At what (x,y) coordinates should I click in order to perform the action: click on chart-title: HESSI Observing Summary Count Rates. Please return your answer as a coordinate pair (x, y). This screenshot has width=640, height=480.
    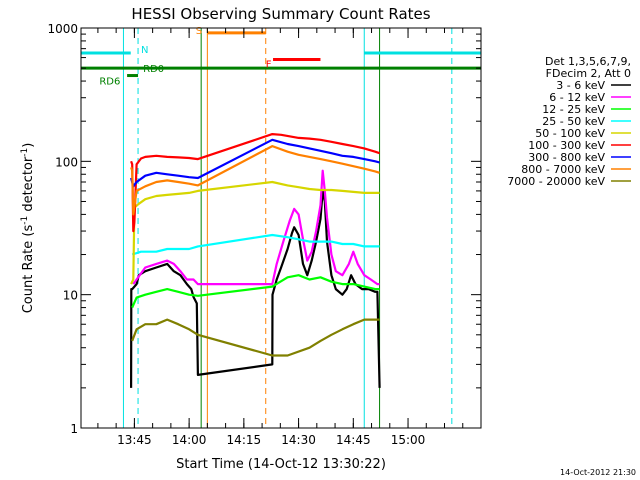
    Looking at the image, I should click on (280, 14).